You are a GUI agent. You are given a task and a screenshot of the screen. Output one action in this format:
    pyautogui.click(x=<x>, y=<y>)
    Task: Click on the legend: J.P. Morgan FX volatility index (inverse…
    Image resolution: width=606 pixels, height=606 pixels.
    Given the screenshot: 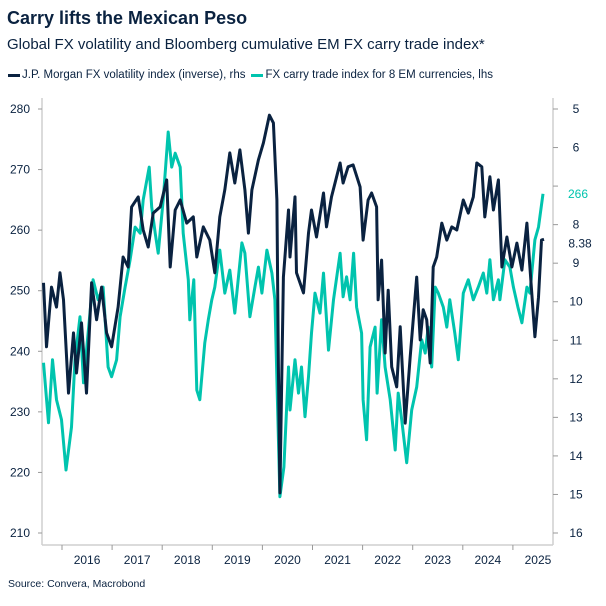 What is the action you would take?
    pyautogui.click(x=250, y=75)
    